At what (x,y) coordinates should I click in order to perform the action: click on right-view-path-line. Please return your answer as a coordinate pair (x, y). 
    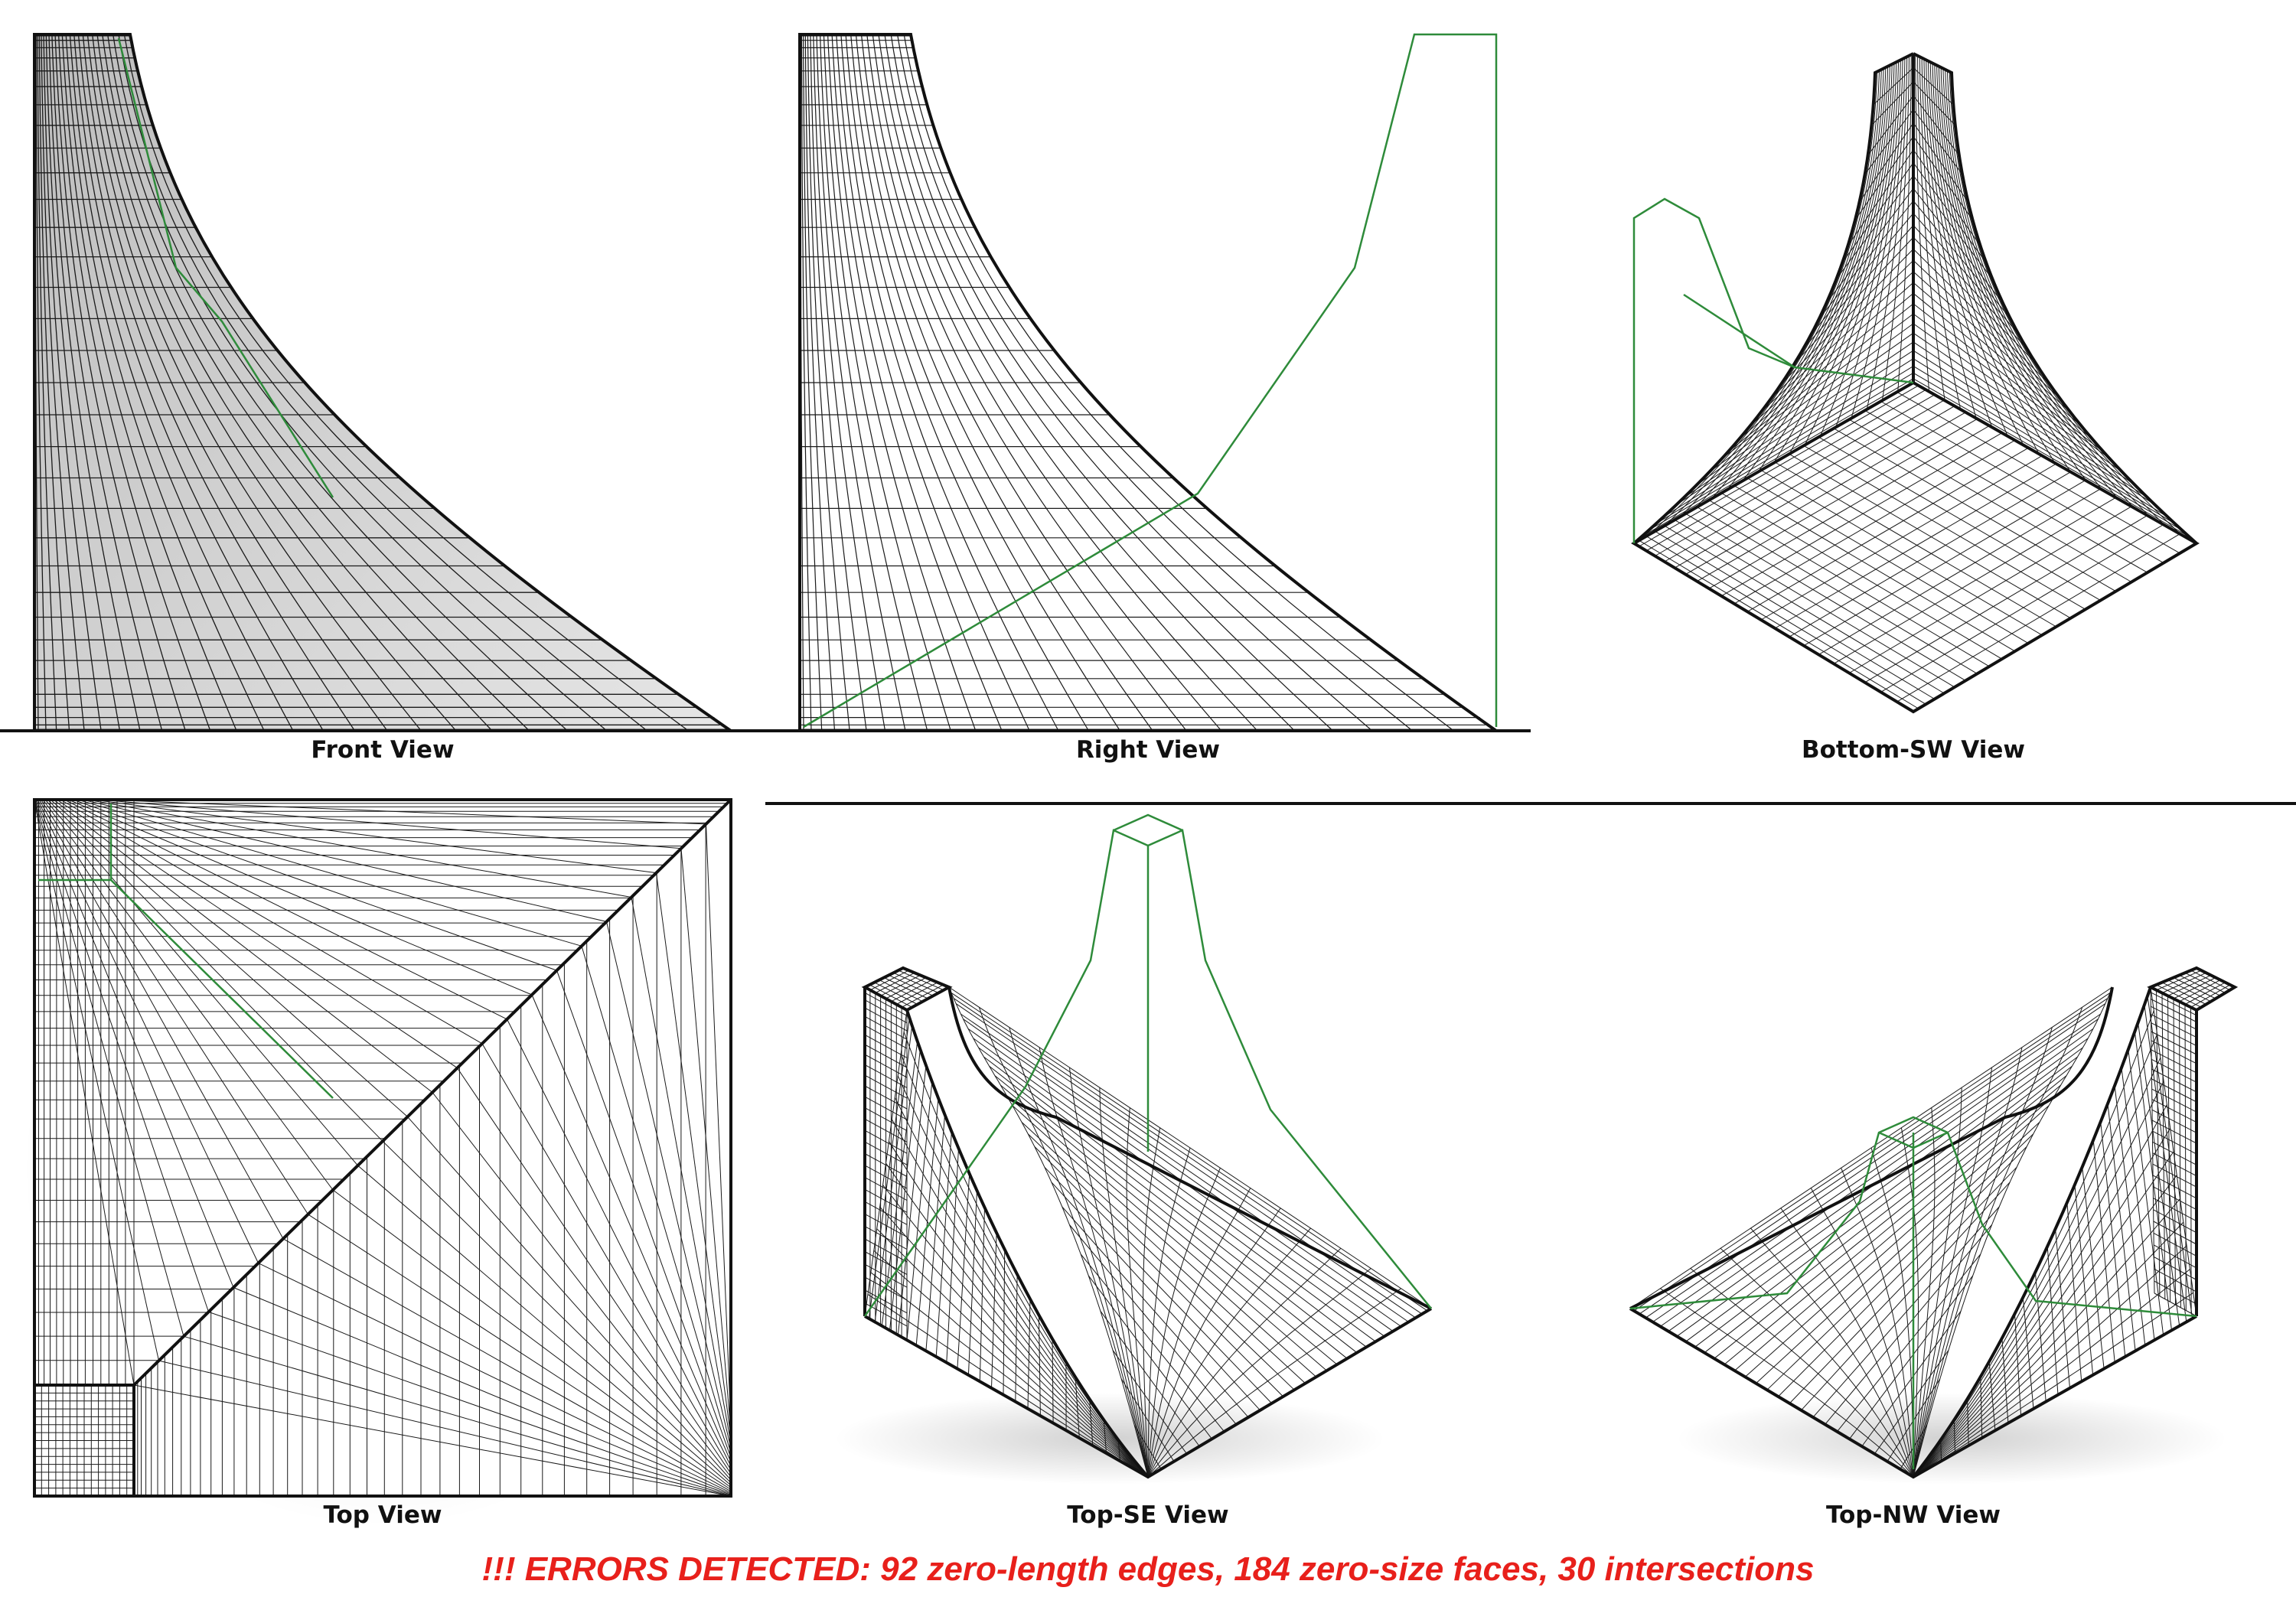
    Looking at the image, I should click on (1150, 381).